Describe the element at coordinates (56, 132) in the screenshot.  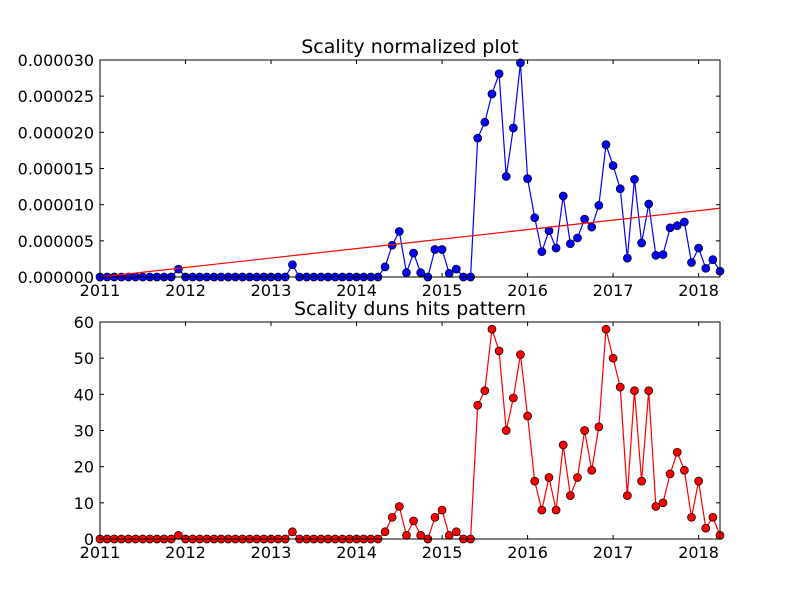
I see `chart-1-y-tick-label: 0.000020` at that location.